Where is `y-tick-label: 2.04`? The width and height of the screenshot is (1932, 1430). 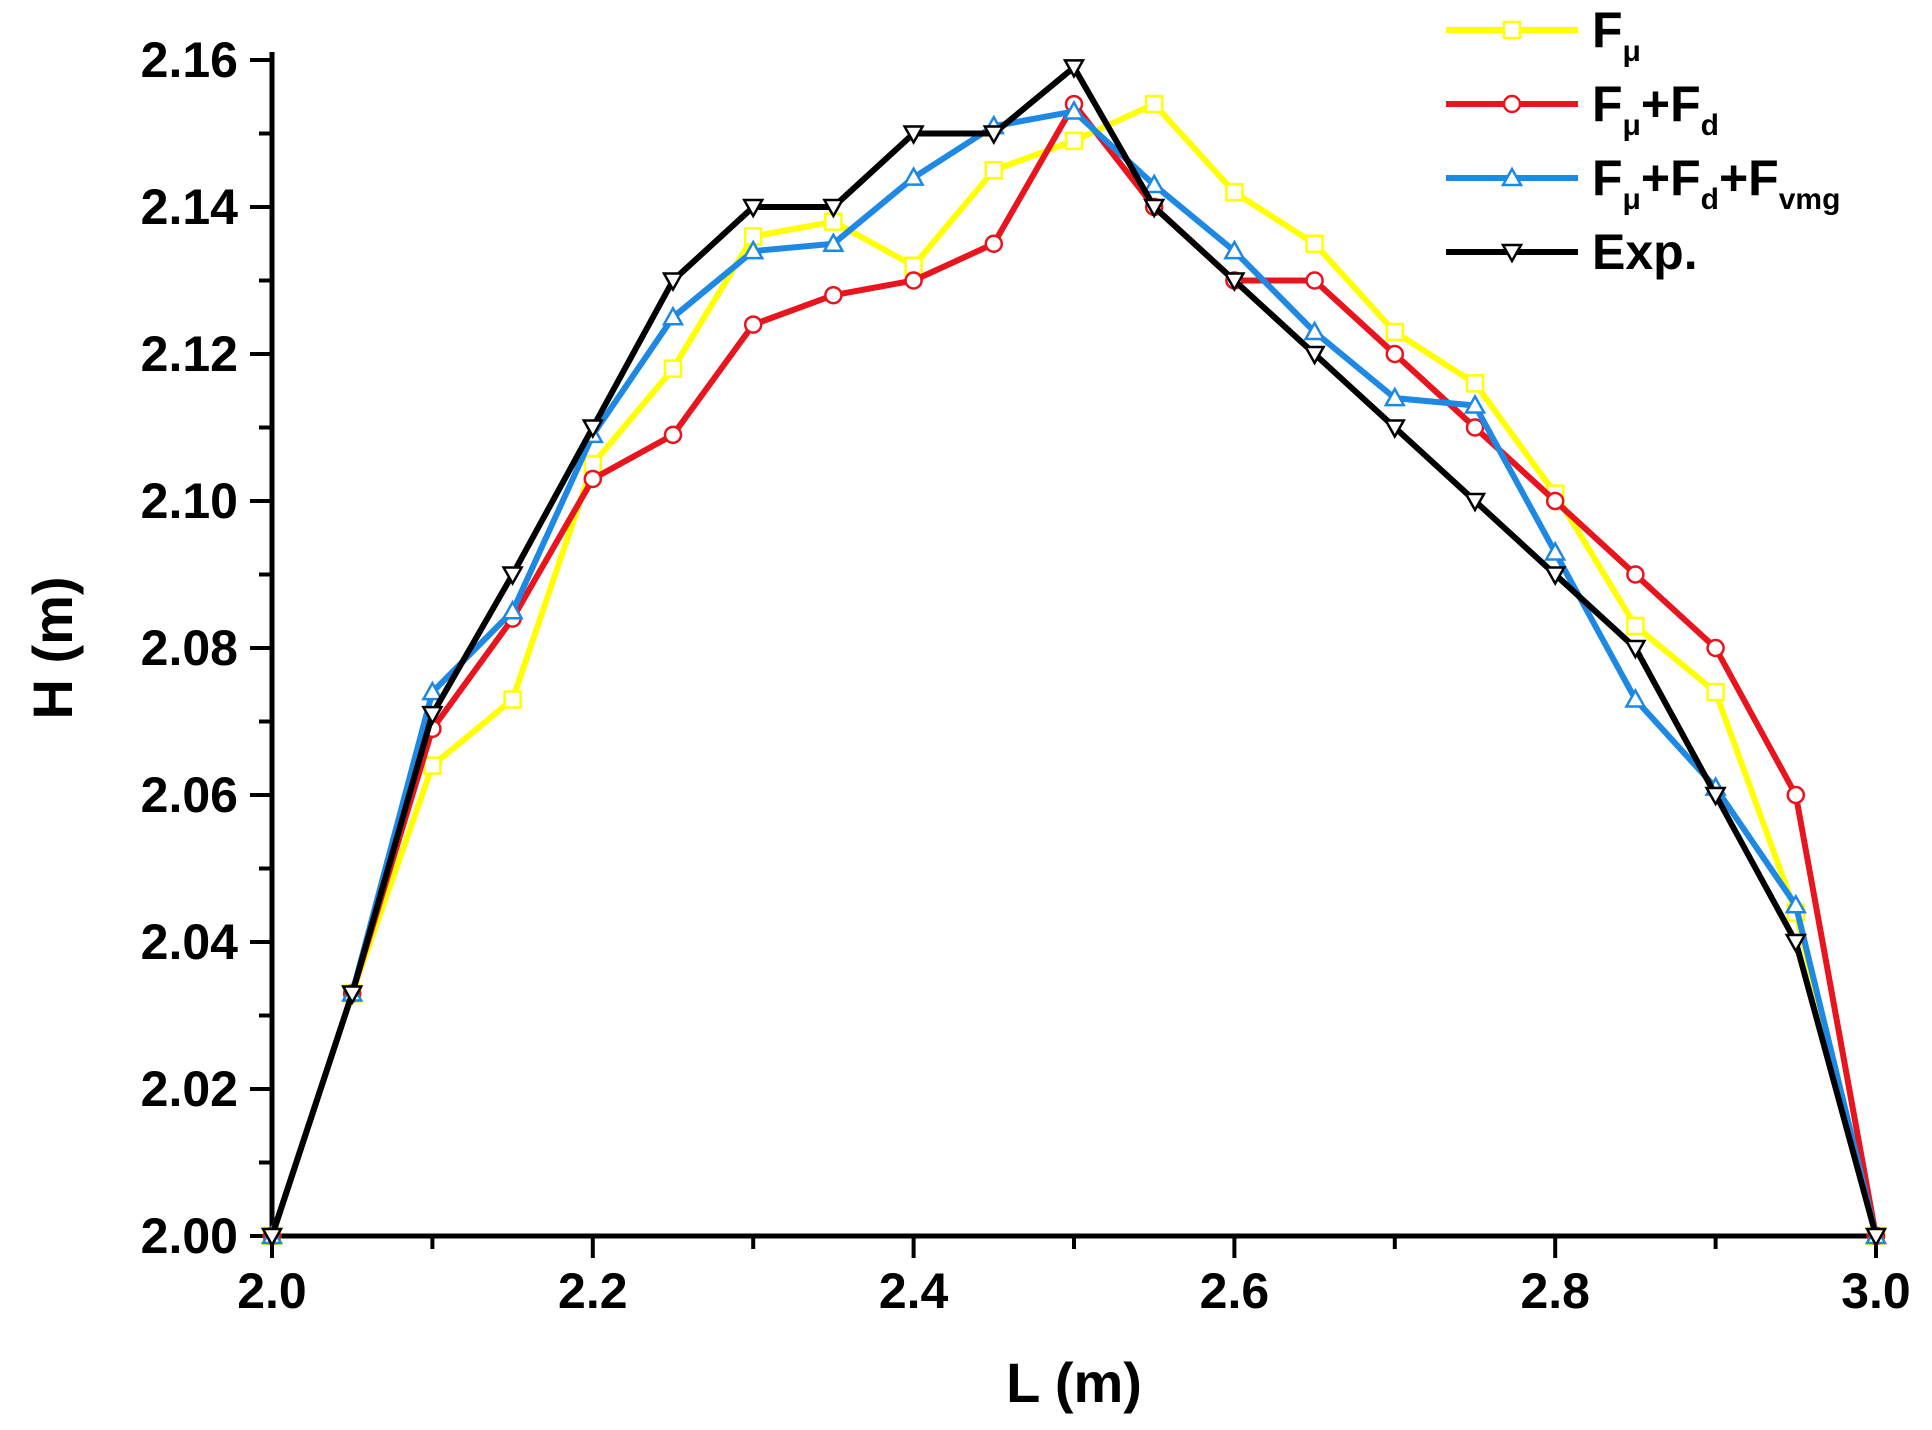 y-tick-label: 2.04 is located at coordinates (190, 942).